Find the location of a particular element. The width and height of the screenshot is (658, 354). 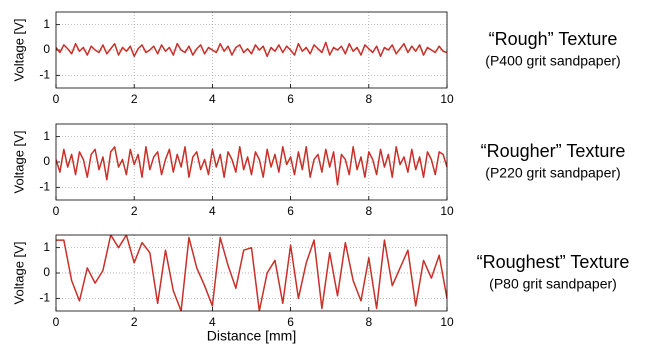

panel-title: “Rougher” Texture is located at coordinates (553, 151).